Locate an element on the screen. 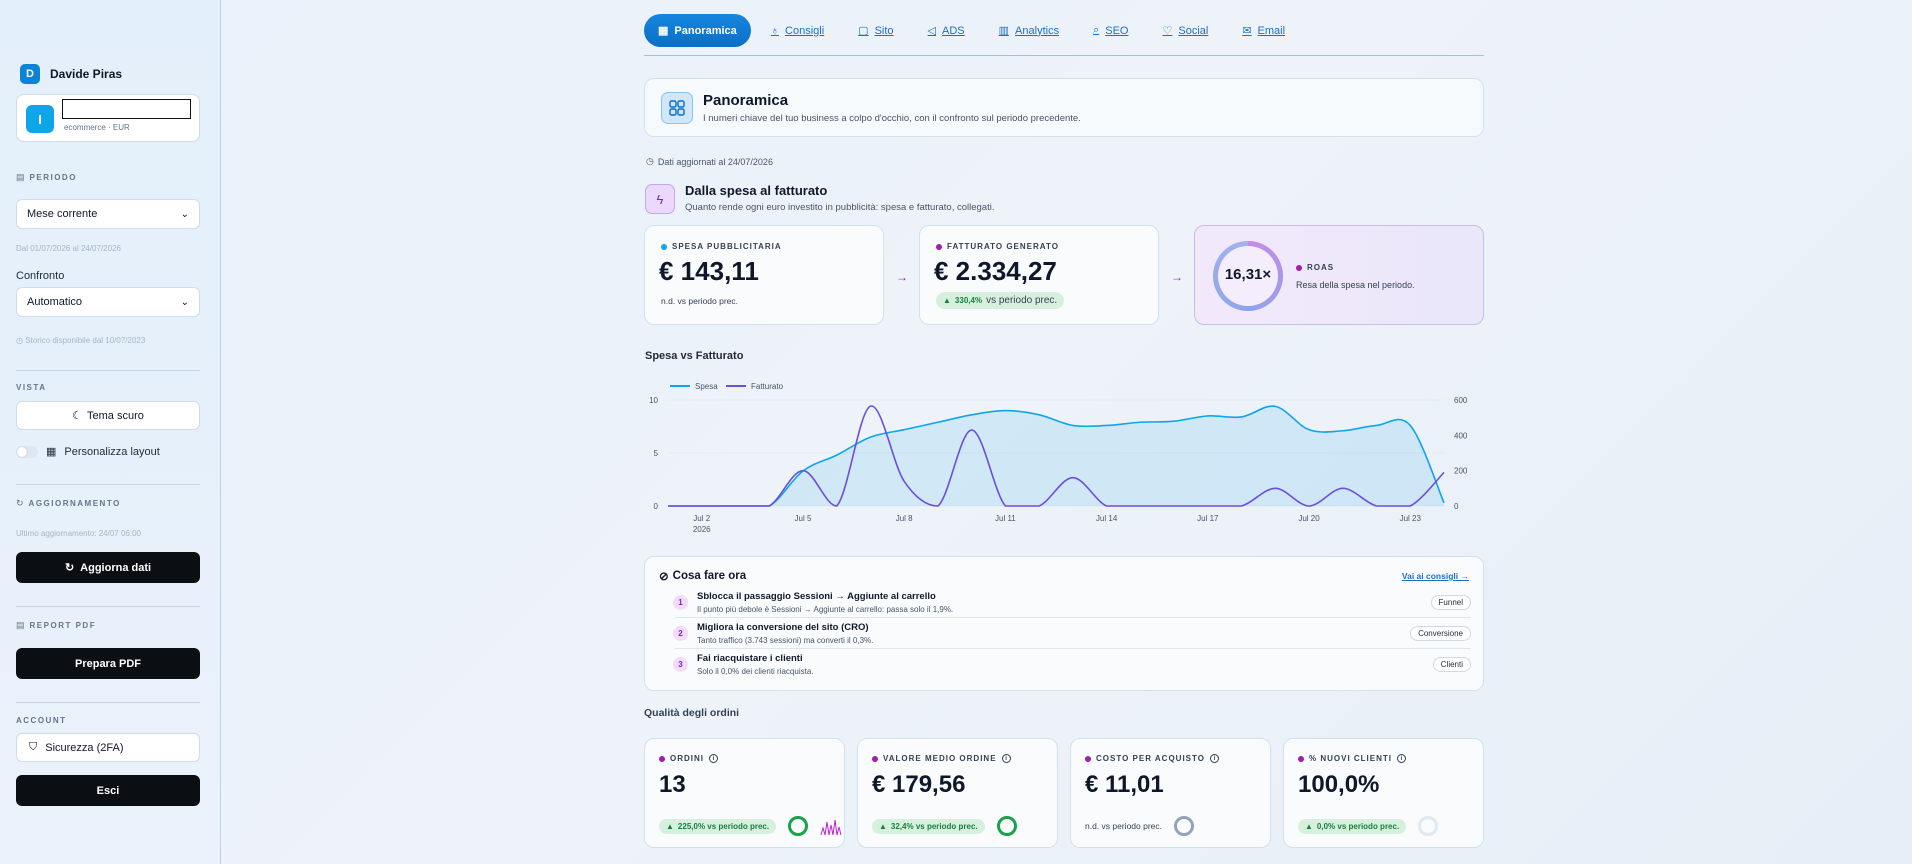 This screenshot has height=864, width=1912. prepare-pdf-button: Prepara PDF is located at coordinates (108, 663).